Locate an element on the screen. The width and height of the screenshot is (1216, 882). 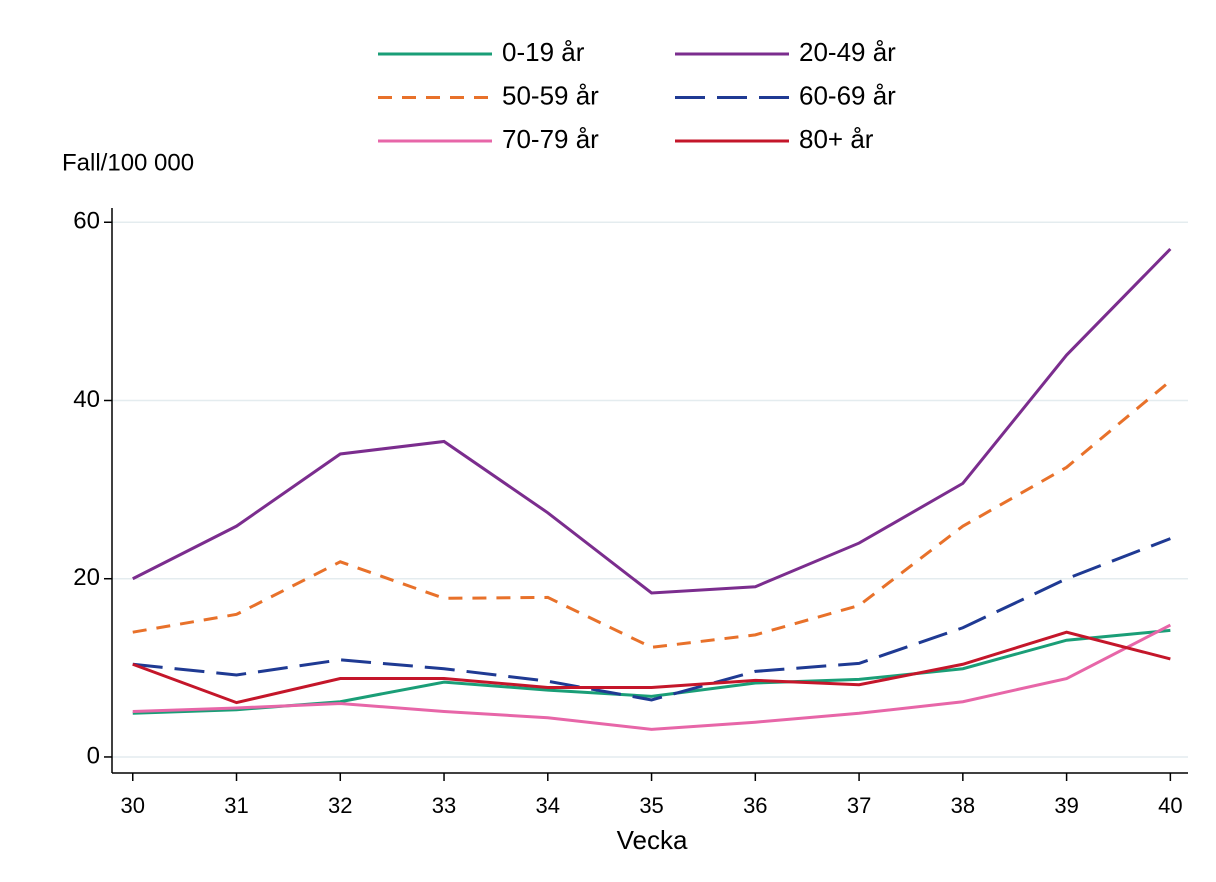
x-tick-label: 36 is located at coordinates (755, 805).